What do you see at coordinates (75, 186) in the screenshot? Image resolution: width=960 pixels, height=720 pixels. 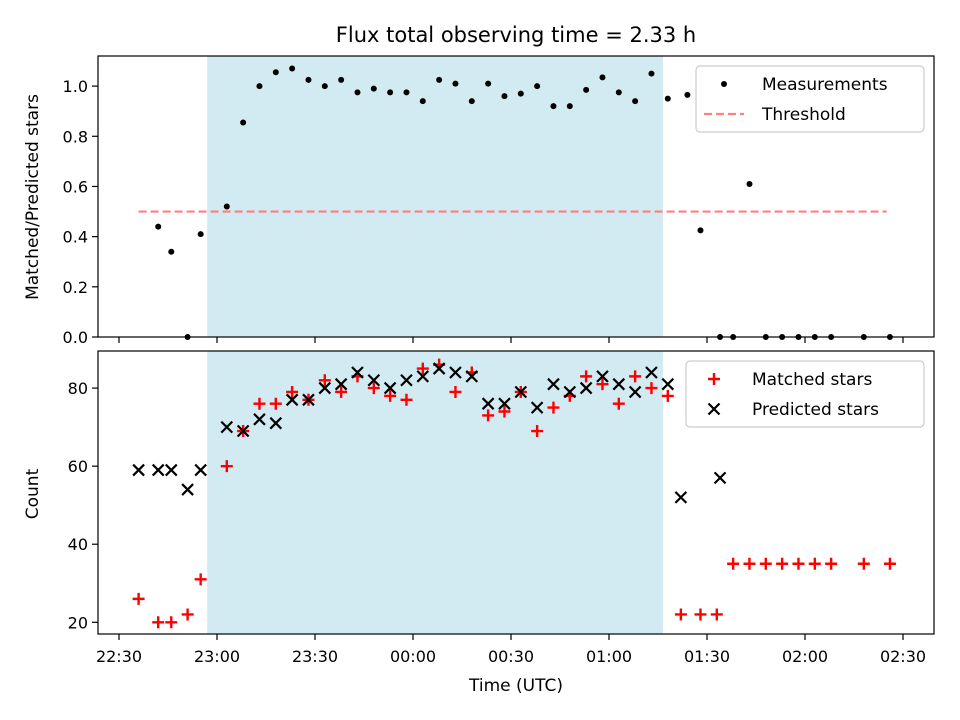 I see `y-tick-label: 0.6` at bounding box center [75, 186].